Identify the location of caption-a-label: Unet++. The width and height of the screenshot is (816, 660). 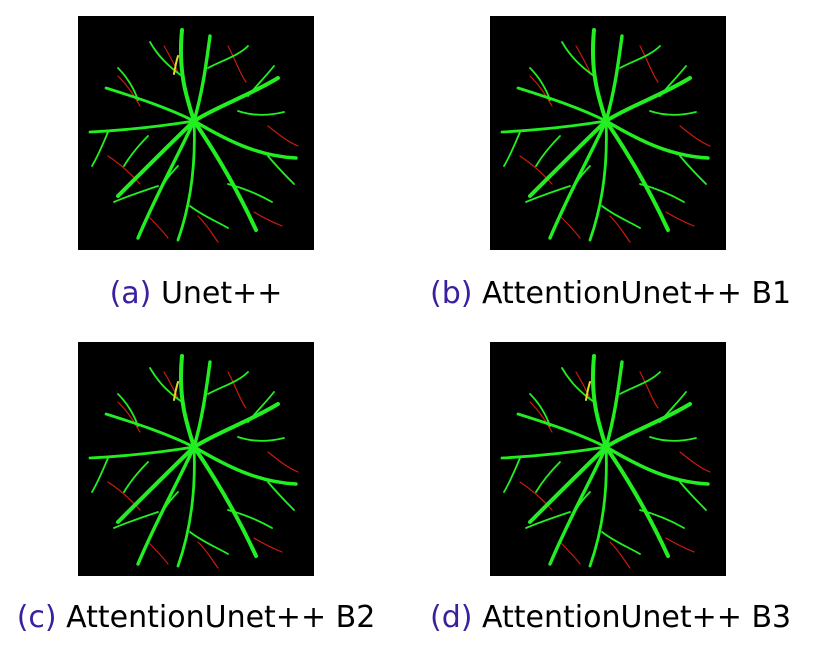
(221, 293).